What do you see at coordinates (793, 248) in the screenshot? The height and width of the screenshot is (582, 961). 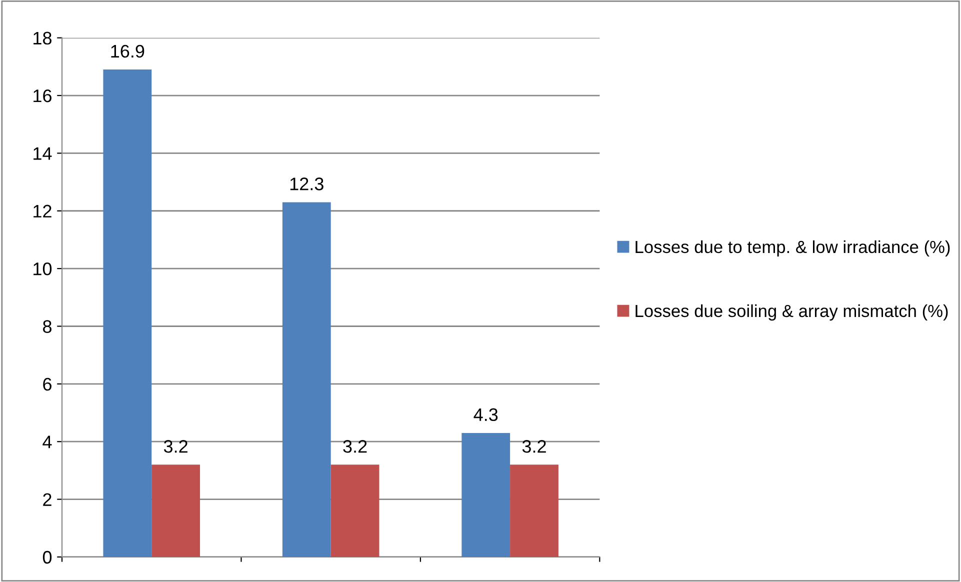 I see `legend-label: Losses due to temp. & low irradiance (%)` at bounding box center [793, 248].